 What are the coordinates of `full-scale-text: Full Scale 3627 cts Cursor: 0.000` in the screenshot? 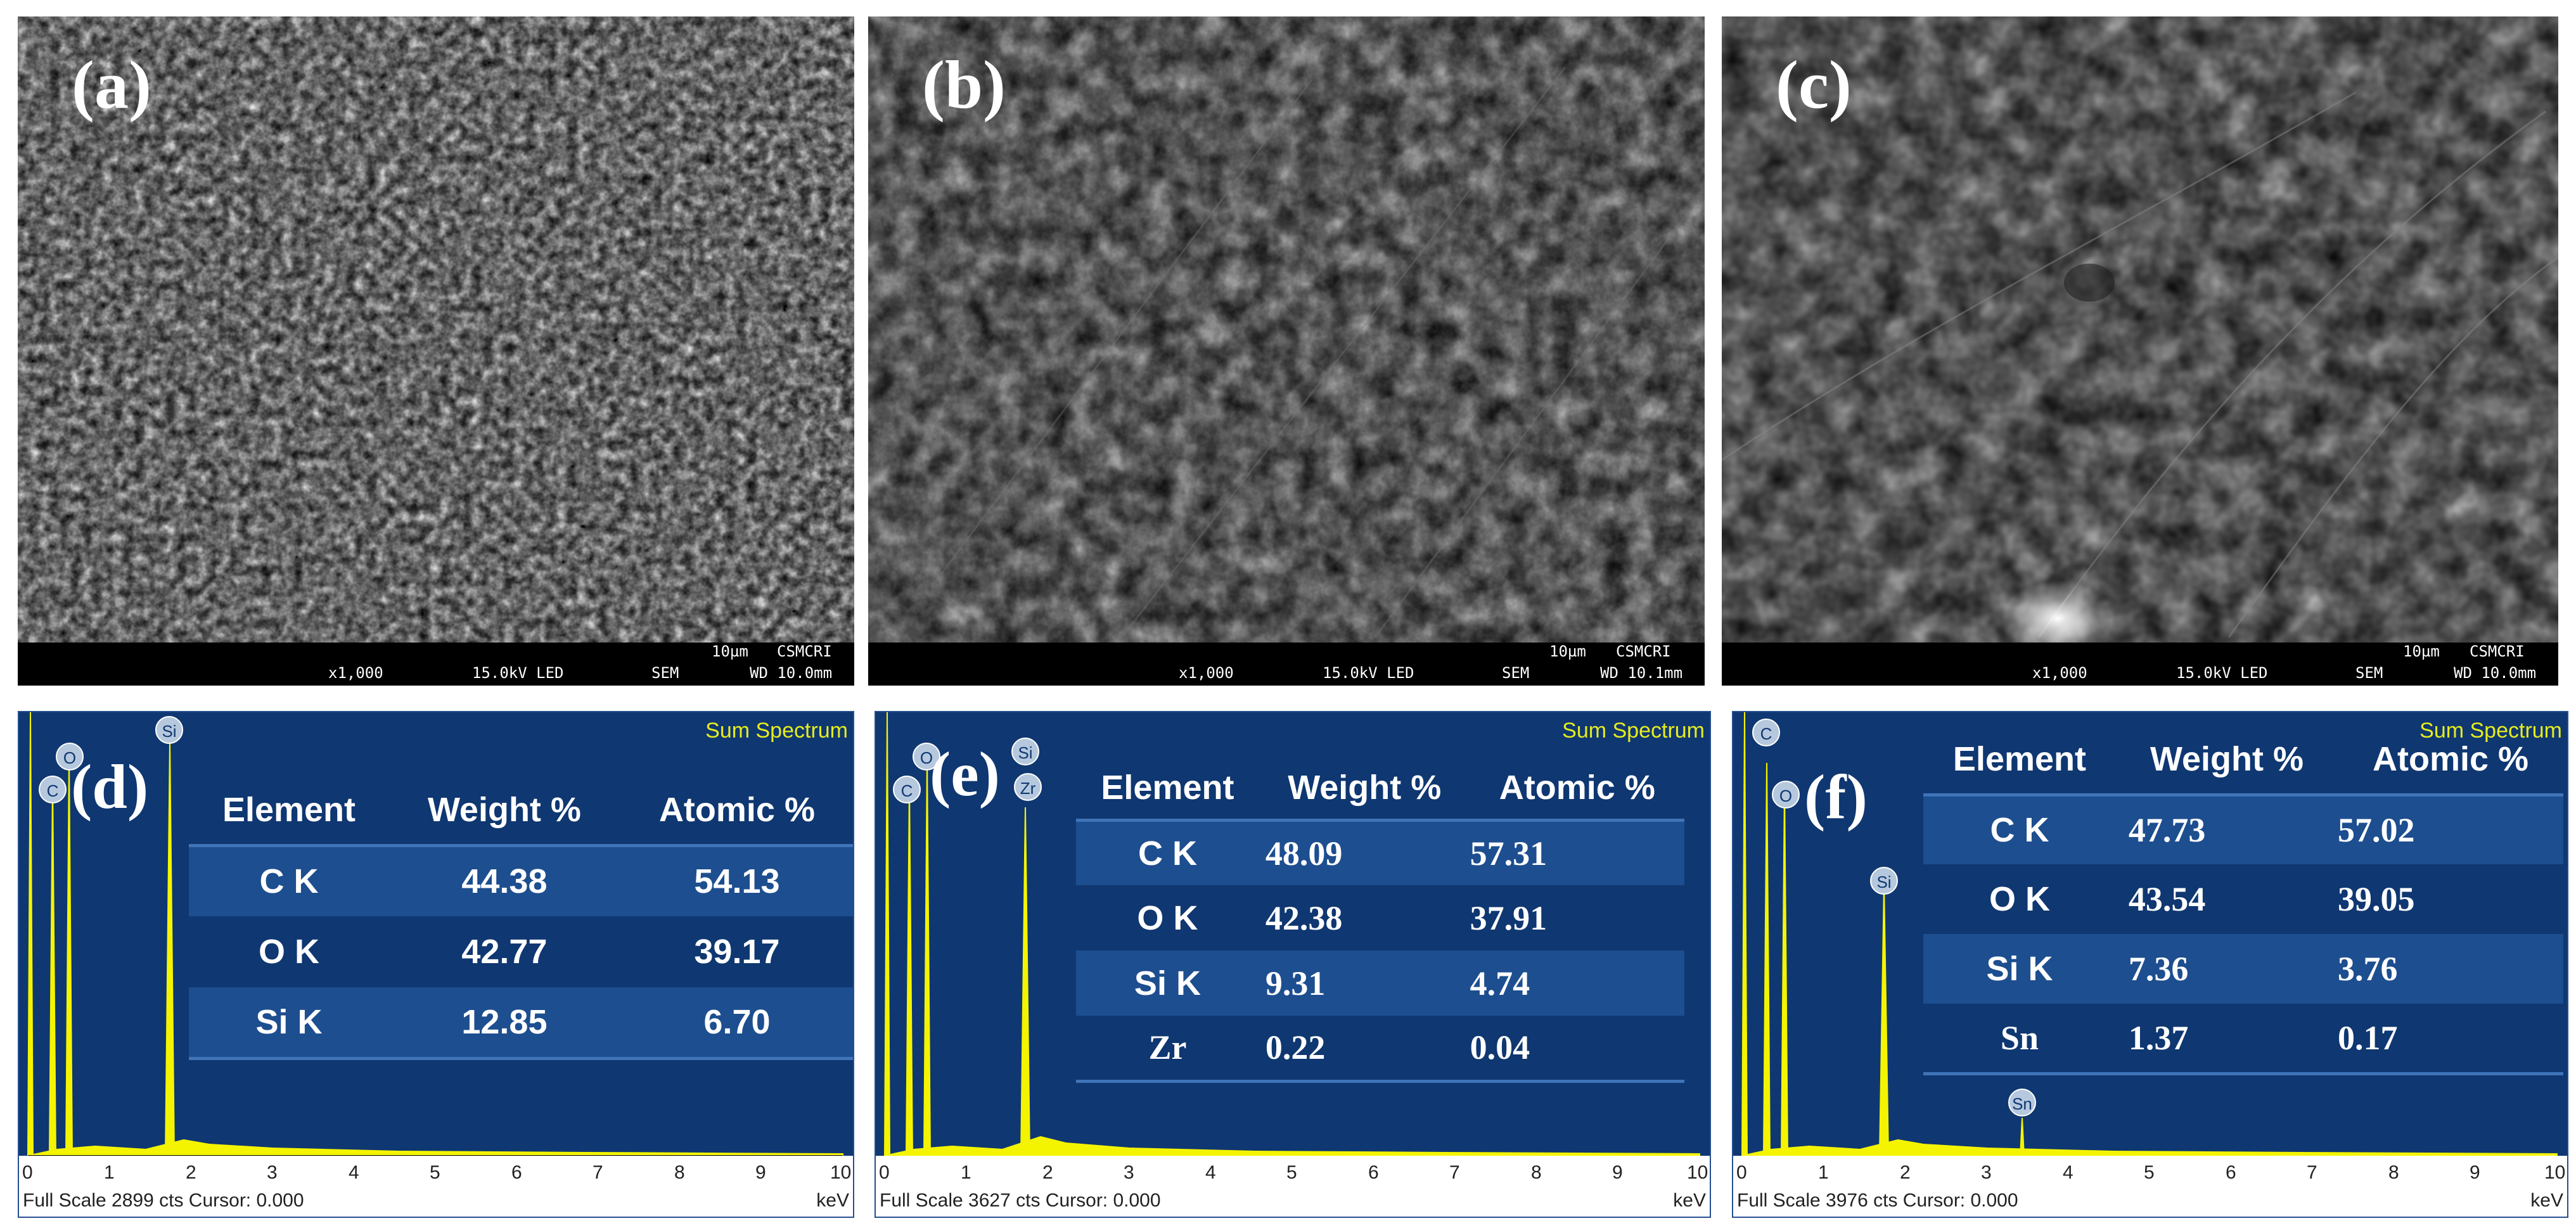 It's located at (1020, 1200).